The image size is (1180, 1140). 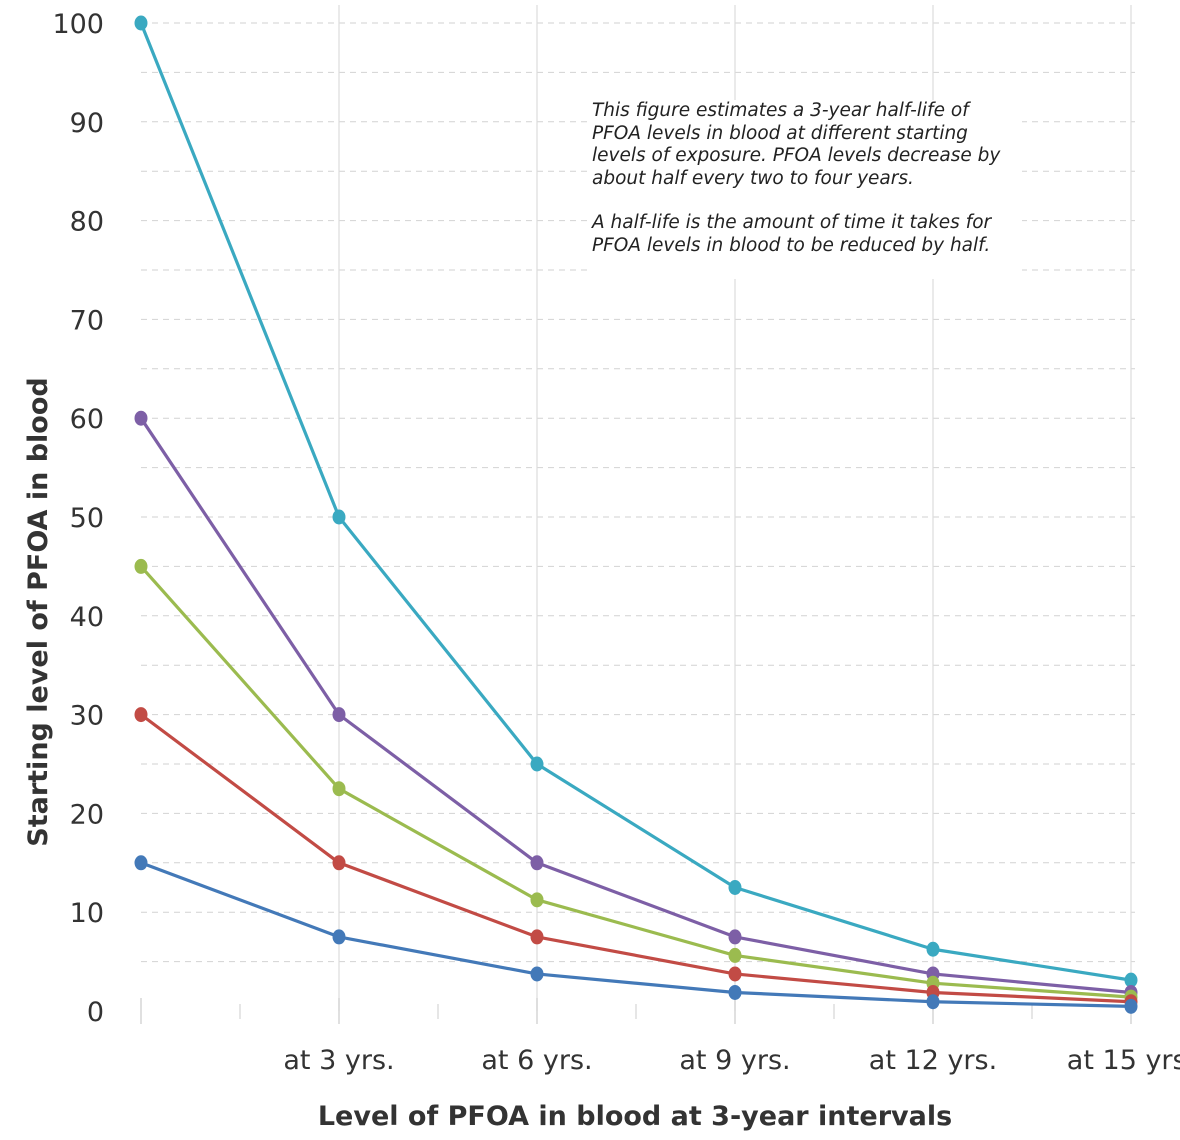 What do you see at coordinates (87, 518) in the screenshot?
I see `y-tick-label: 50` at bounding box center [87, 518].